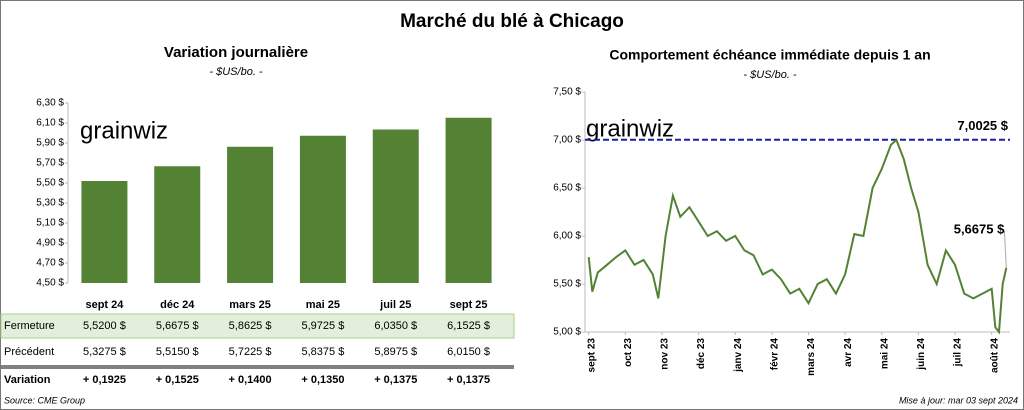 This screenshot has width=1024, height=410. Describe the element at coordinates (665, 354) in the screenshot. I see `x-tick-label: nov 23` at that location.